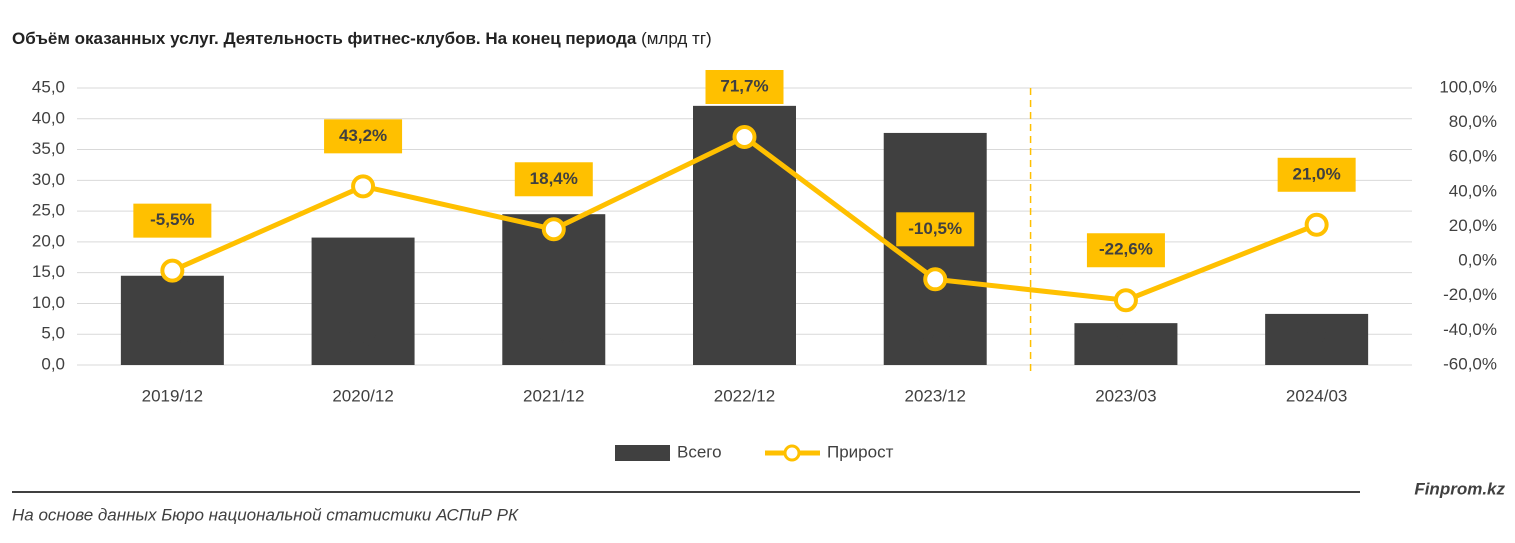  What do you see at coordinates (48, 271) in the screenshot?
I see `y-tick-label: 15,0` at bounding box center [48, 271].